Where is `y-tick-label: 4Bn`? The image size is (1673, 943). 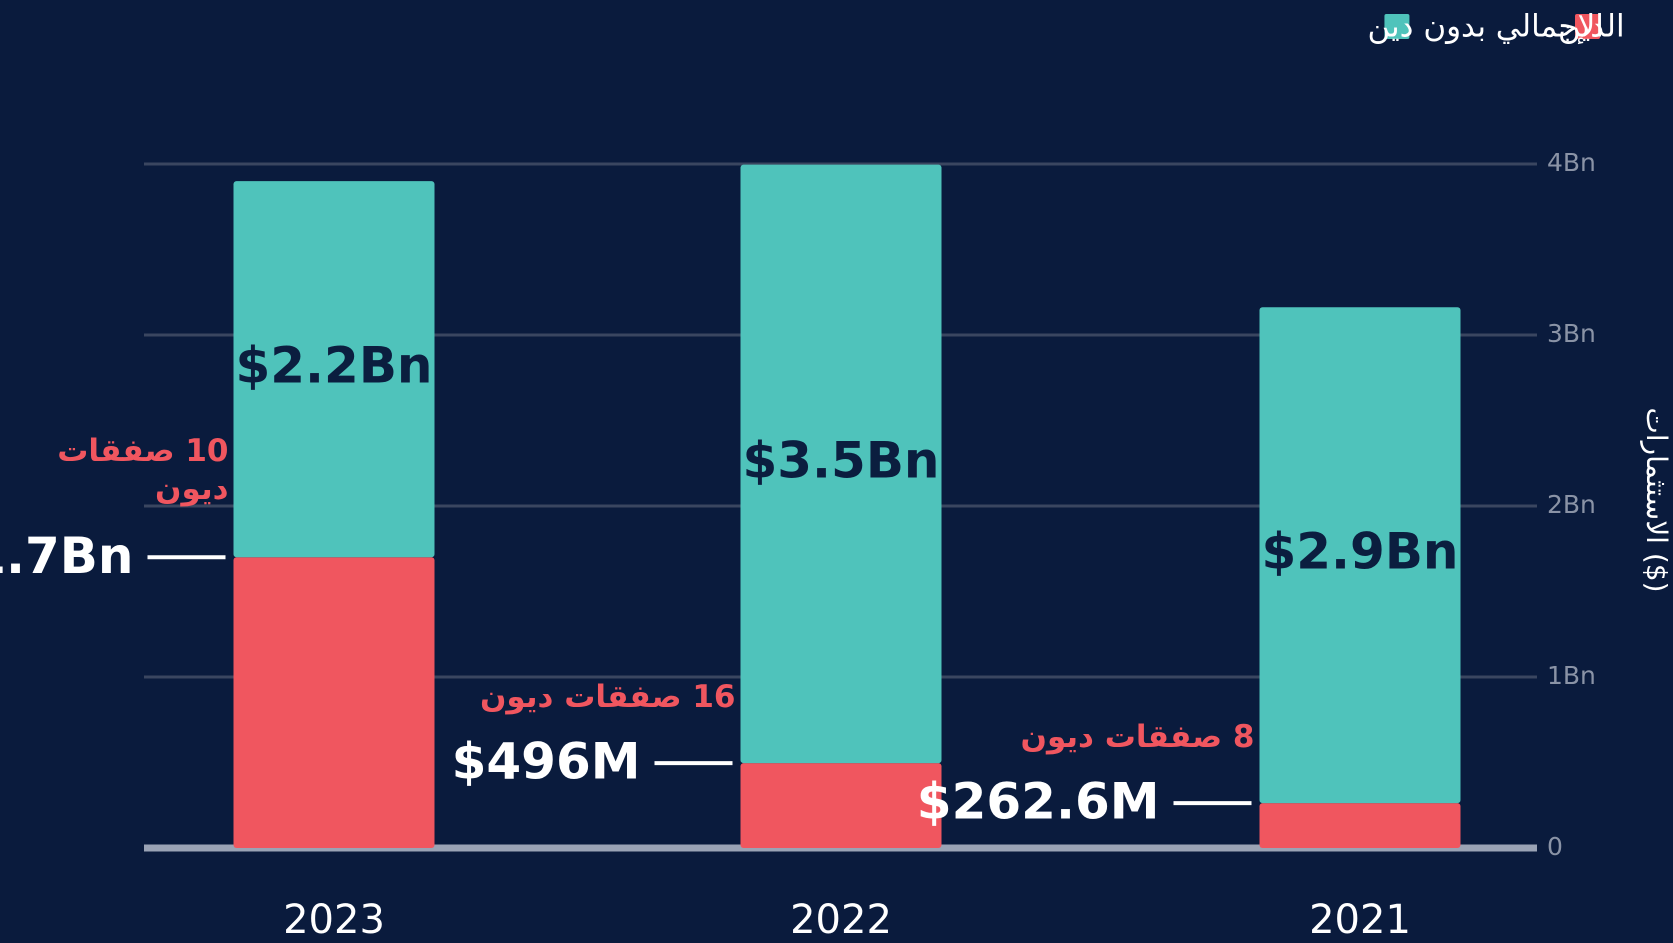
y-tick-label: 4Bn is located at coordinates (1571, 162).